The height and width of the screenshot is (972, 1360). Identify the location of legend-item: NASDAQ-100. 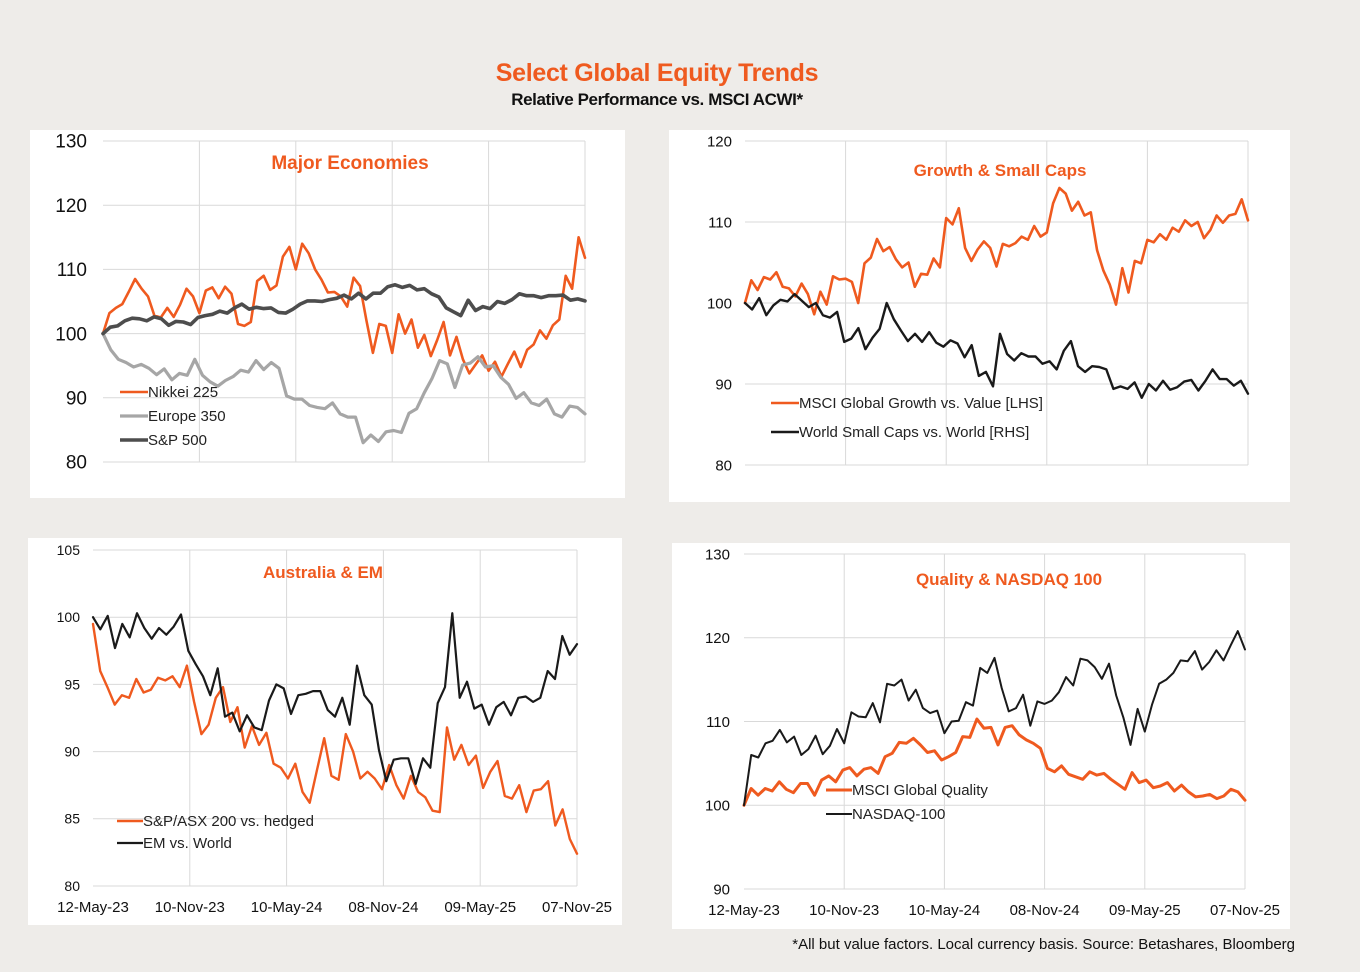
(885, 814).